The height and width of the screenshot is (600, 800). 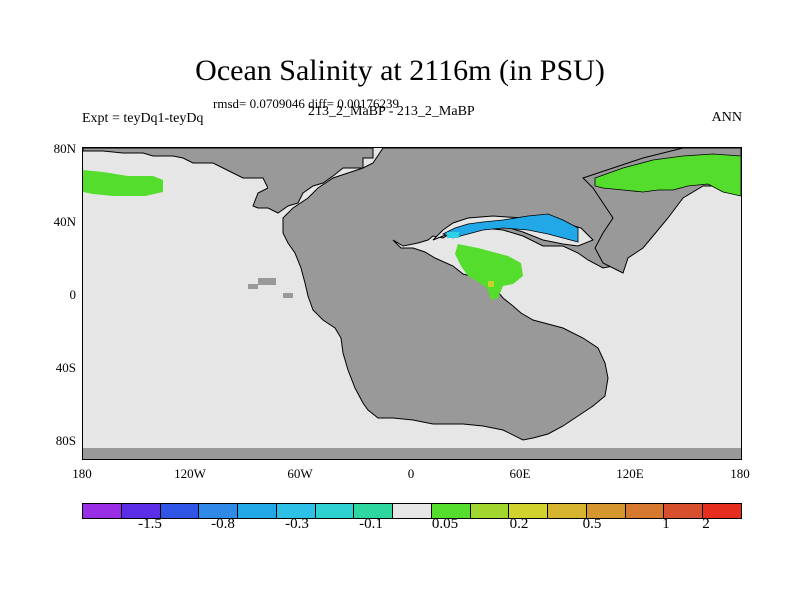 What do you see at coordinates (65, 367) in the screenshot?
I see `lat-label-40s: 40S` at bounding box center [65, 367].